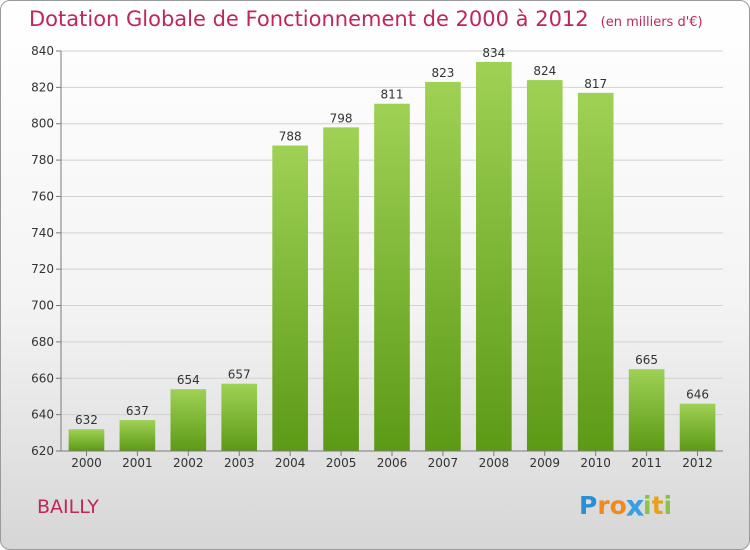 This screenshot has height=550, width=750. Describe the element at coordinates (239, 375) in the screenshot. I see `data-label: 657` at that location.